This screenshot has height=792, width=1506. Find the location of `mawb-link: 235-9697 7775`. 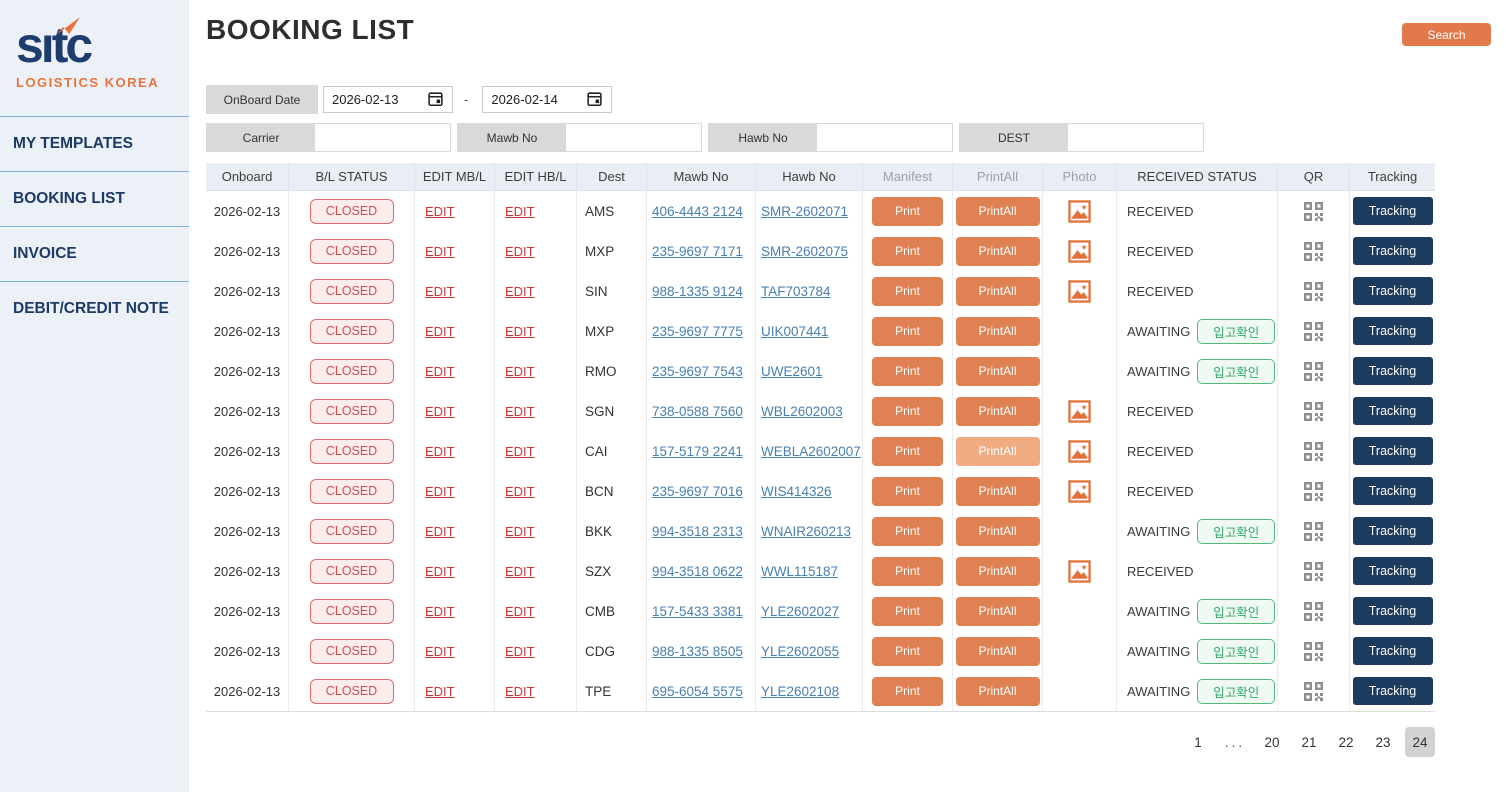

mawb-link: 235-9697 7775 is located at coordinates (697, 331).